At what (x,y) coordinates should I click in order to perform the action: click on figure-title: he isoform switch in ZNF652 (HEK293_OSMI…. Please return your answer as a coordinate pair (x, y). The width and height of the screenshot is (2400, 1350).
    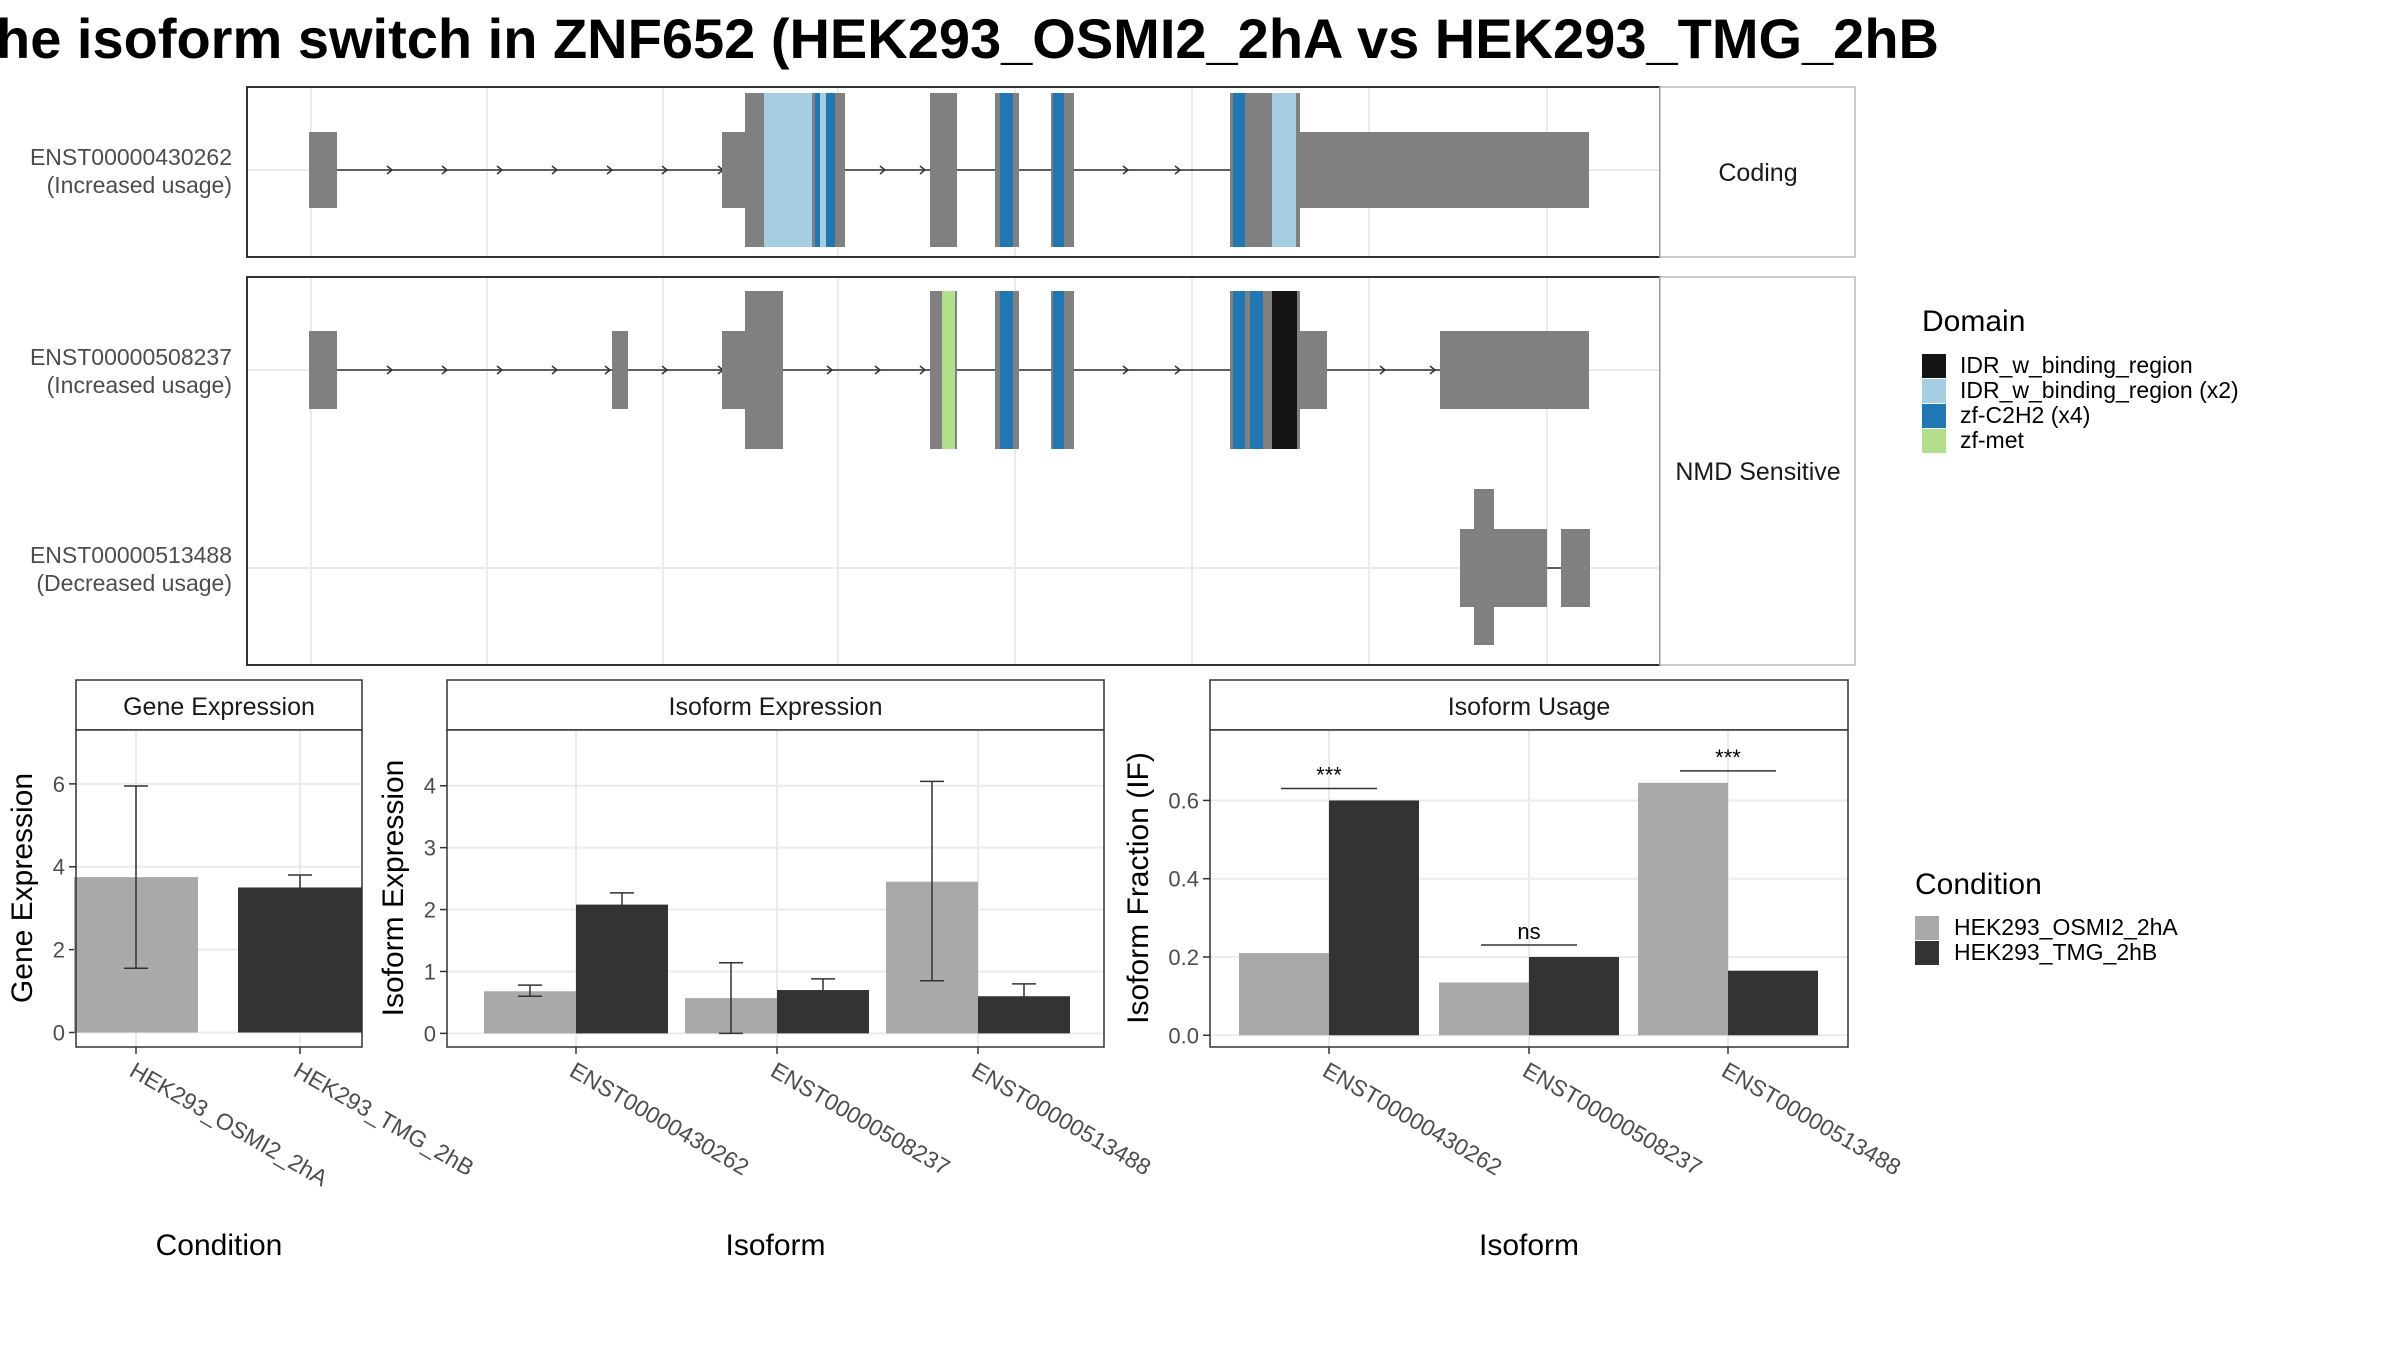
    Looking at the image, I should click on (969, 38).